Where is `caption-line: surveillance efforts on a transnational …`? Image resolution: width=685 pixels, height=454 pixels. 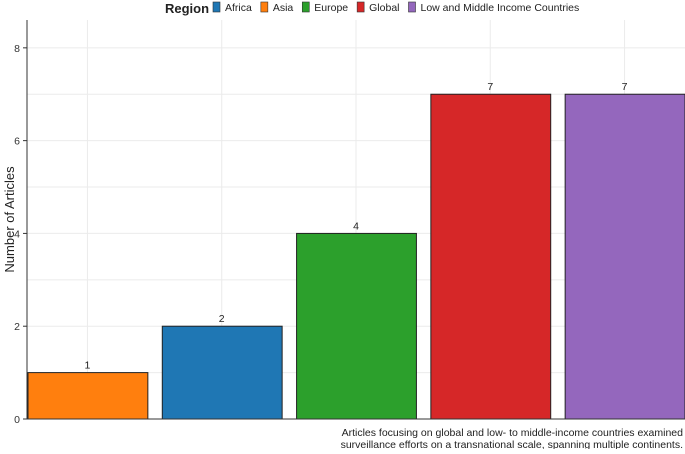 caption-line: surveillance efforts on a transnational … is located at coordinates (512, 444).